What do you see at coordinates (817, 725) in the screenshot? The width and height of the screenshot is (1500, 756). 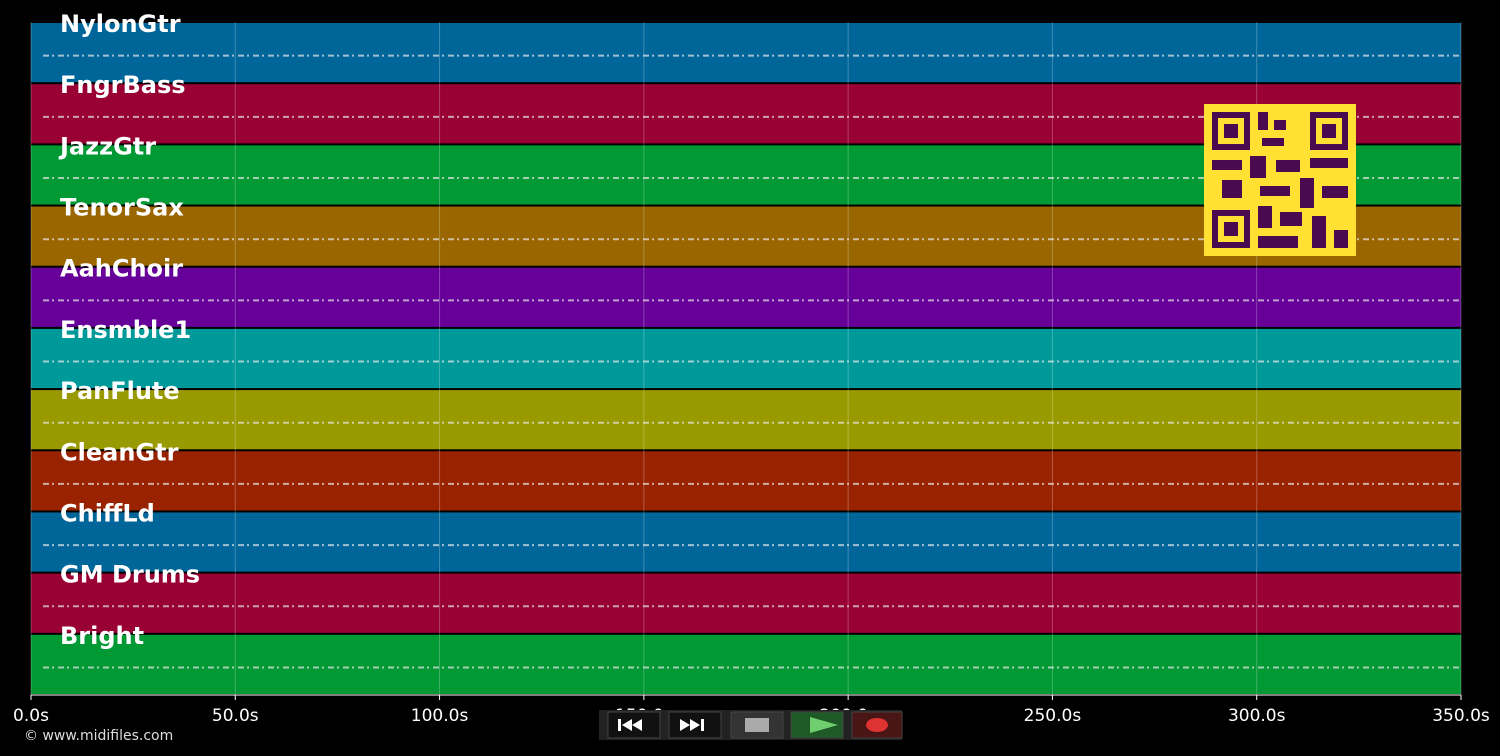 I see `play-button` at bounding box center [817, 725].